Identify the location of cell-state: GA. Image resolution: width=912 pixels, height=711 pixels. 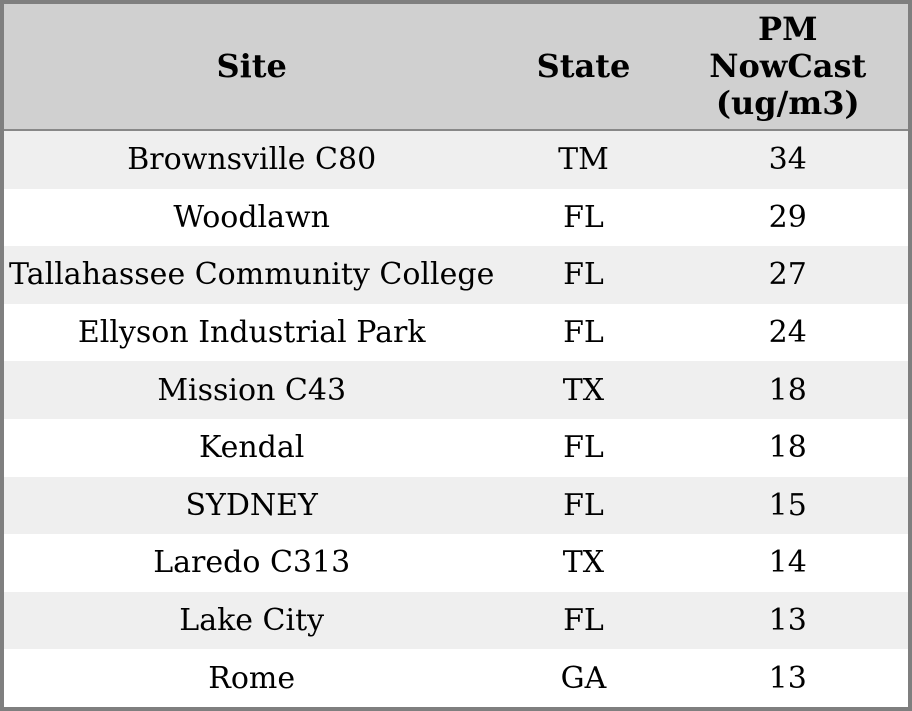
(583, 678).